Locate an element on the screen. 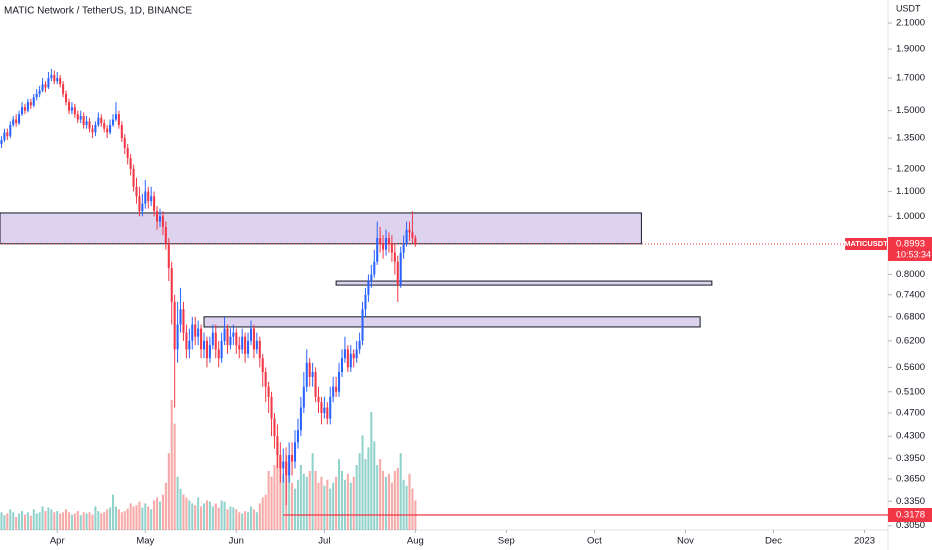  price-axis-bg is located at coordinates (910, 275).